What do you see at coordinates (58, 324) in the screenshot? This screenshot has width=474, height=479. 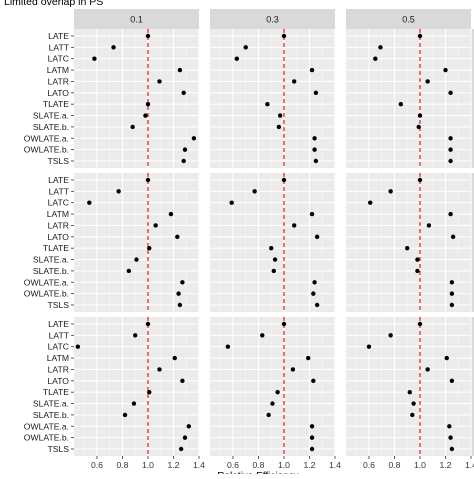 I see `y-tick-label: LATE` at bounding box center [58, 324].